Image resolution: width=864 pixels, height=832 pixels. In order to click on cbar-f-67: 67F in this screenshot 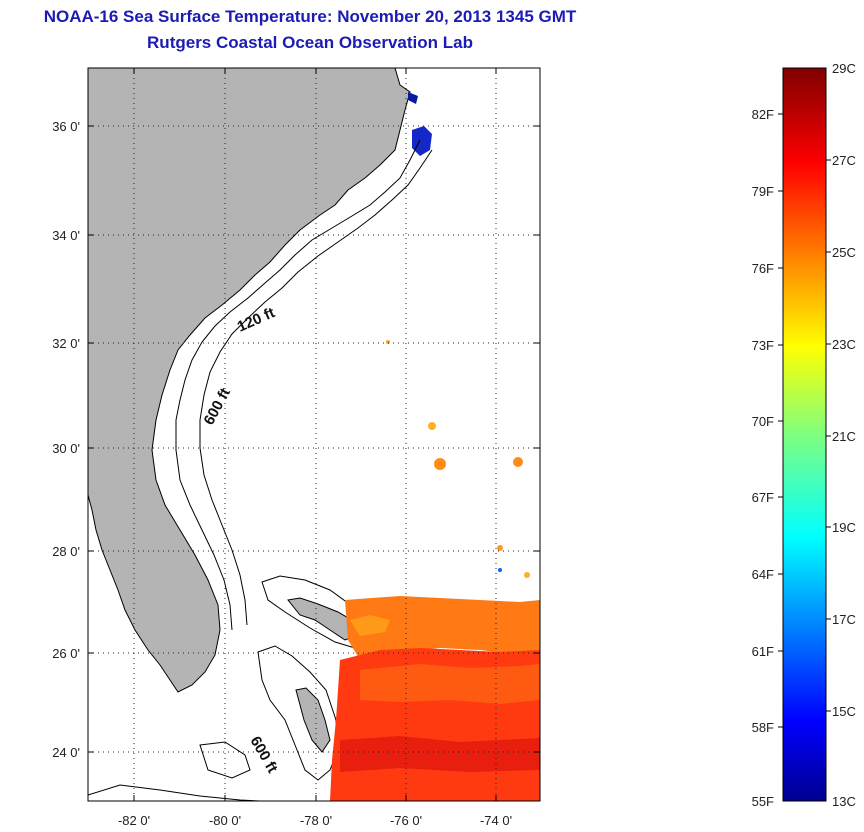, I will do `click(763, 497)`.